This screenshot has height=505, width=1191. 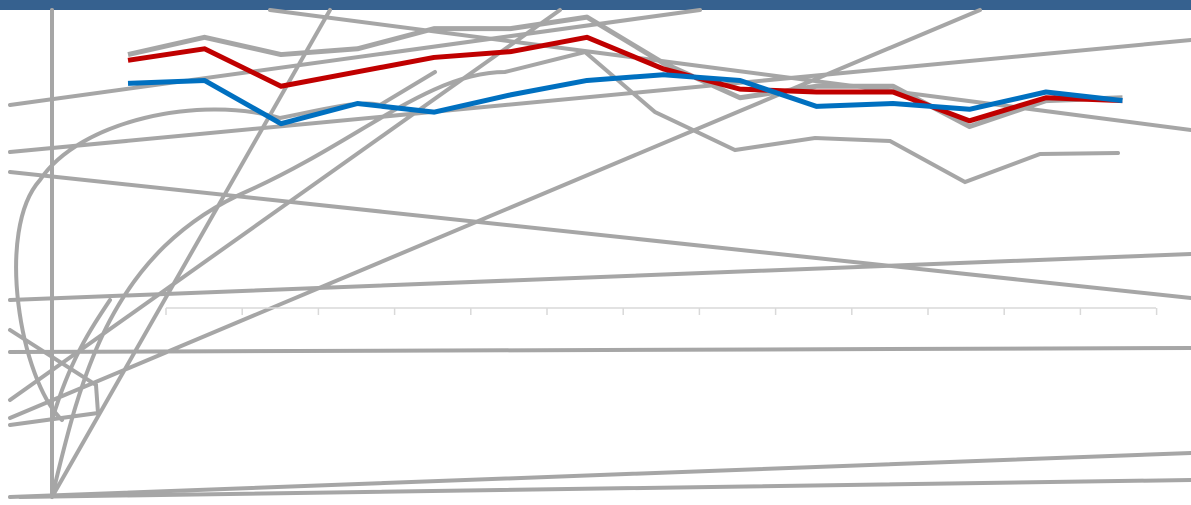 I want to click on series-line-red, so click(x=625, y=79).